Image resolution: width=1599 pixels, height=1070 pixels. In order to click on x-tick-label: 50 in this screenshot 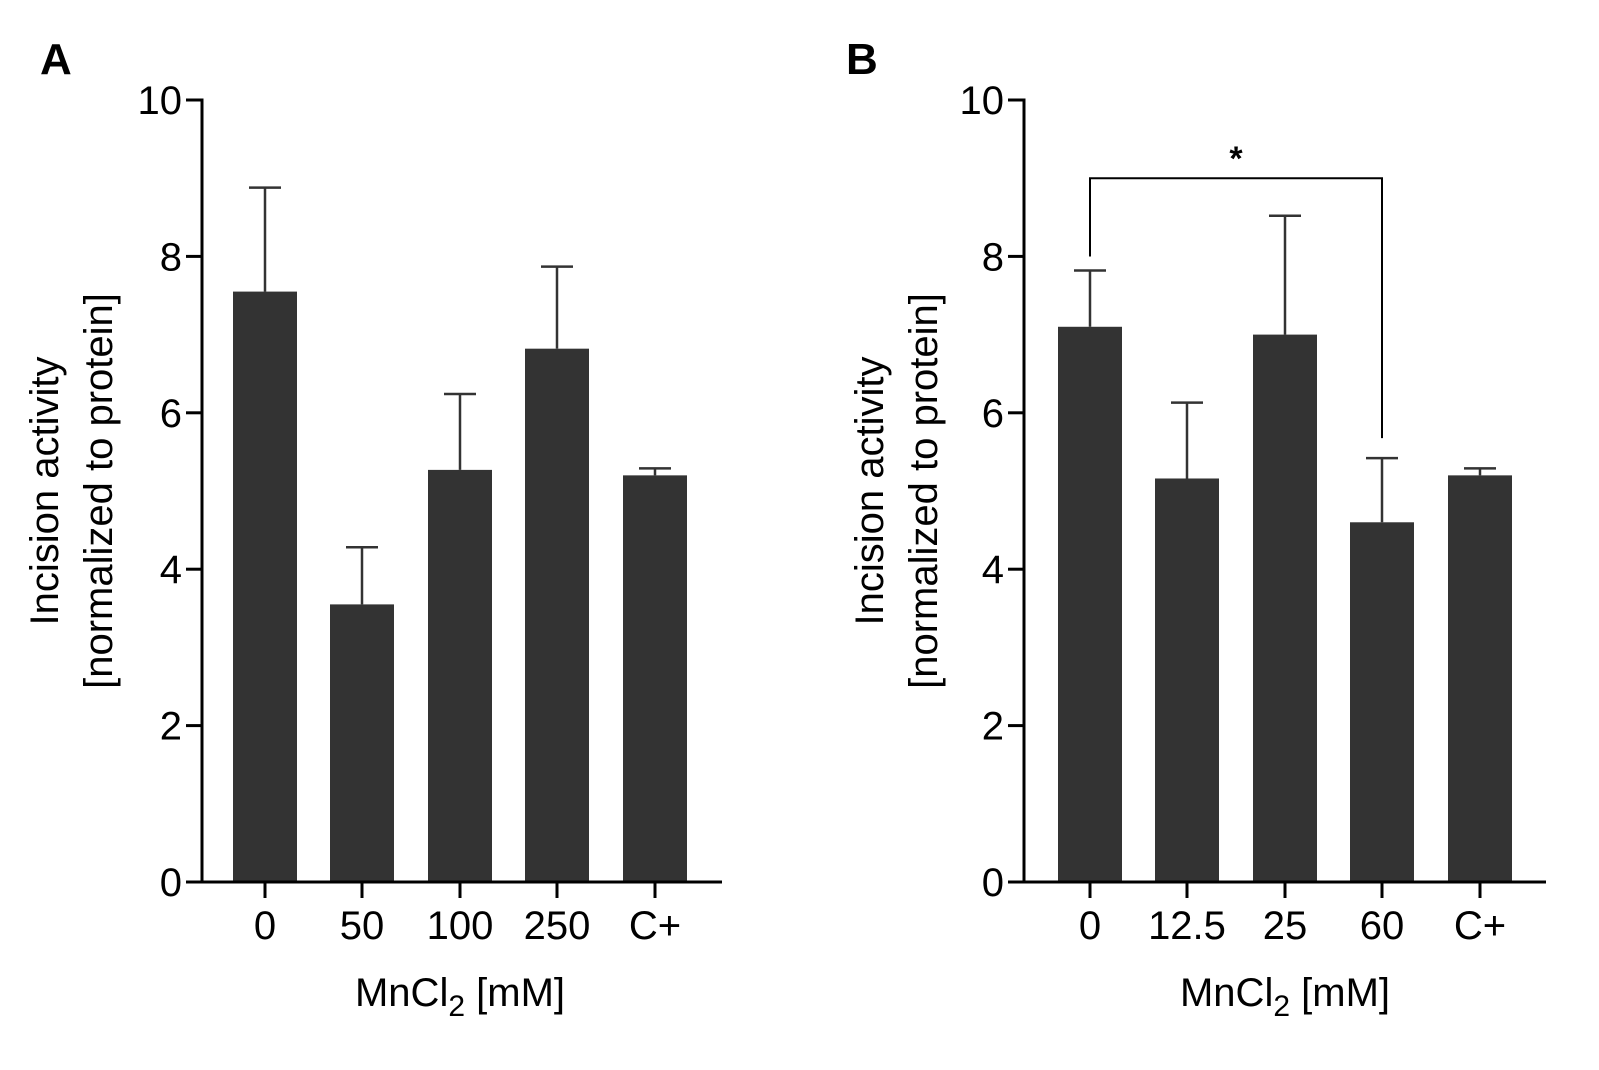, I will do `click(362, 926)`.